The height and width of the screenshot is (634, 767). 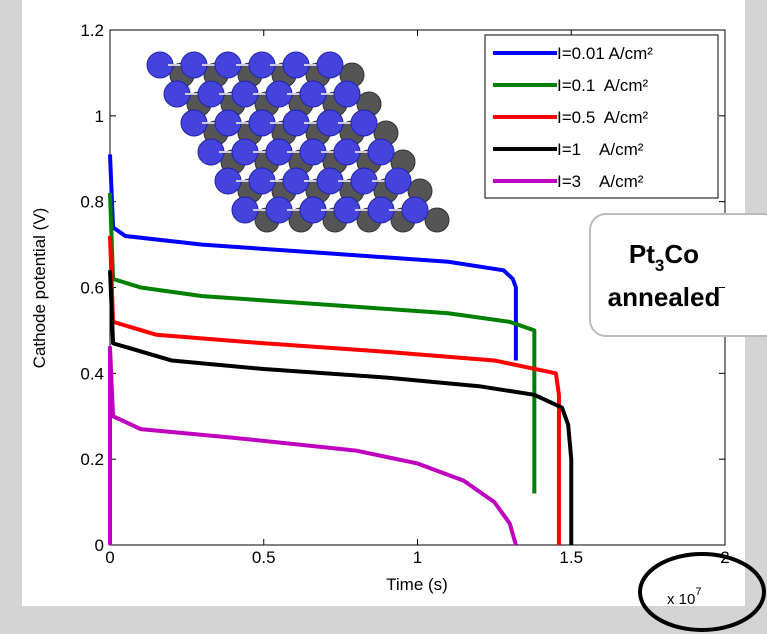 I want to click on x-multiplier-exponent: 7, so click(x=698, y=592).